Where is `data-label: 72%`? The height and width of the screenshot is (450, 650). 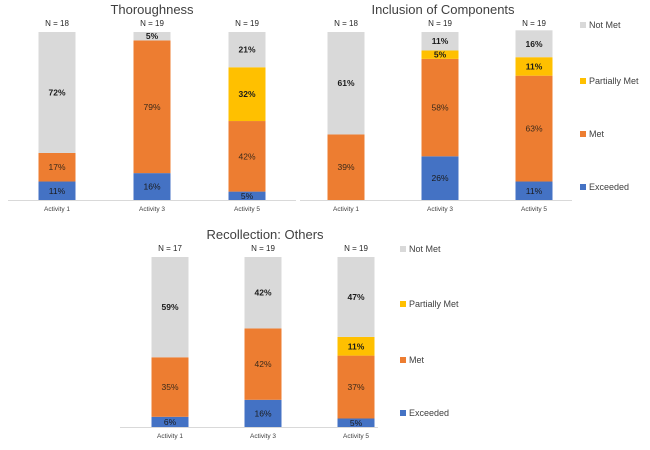 data-label: 72% is located at coordinates (56, 92).